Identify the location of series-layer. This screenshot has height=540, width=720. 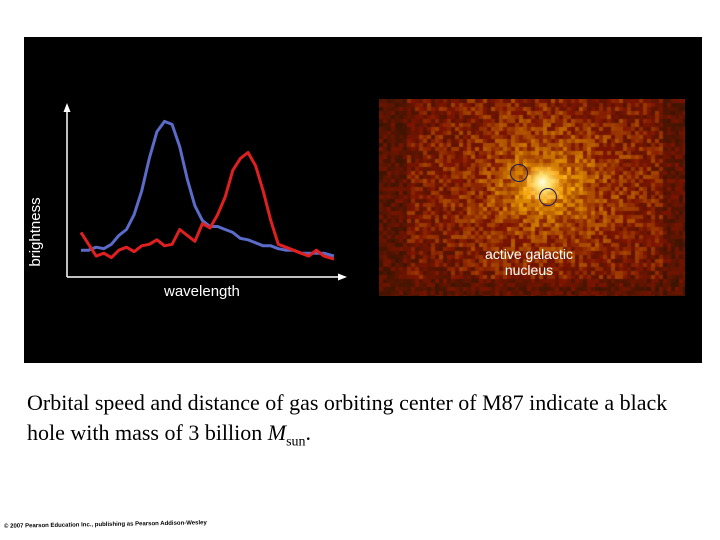
(207, 190).